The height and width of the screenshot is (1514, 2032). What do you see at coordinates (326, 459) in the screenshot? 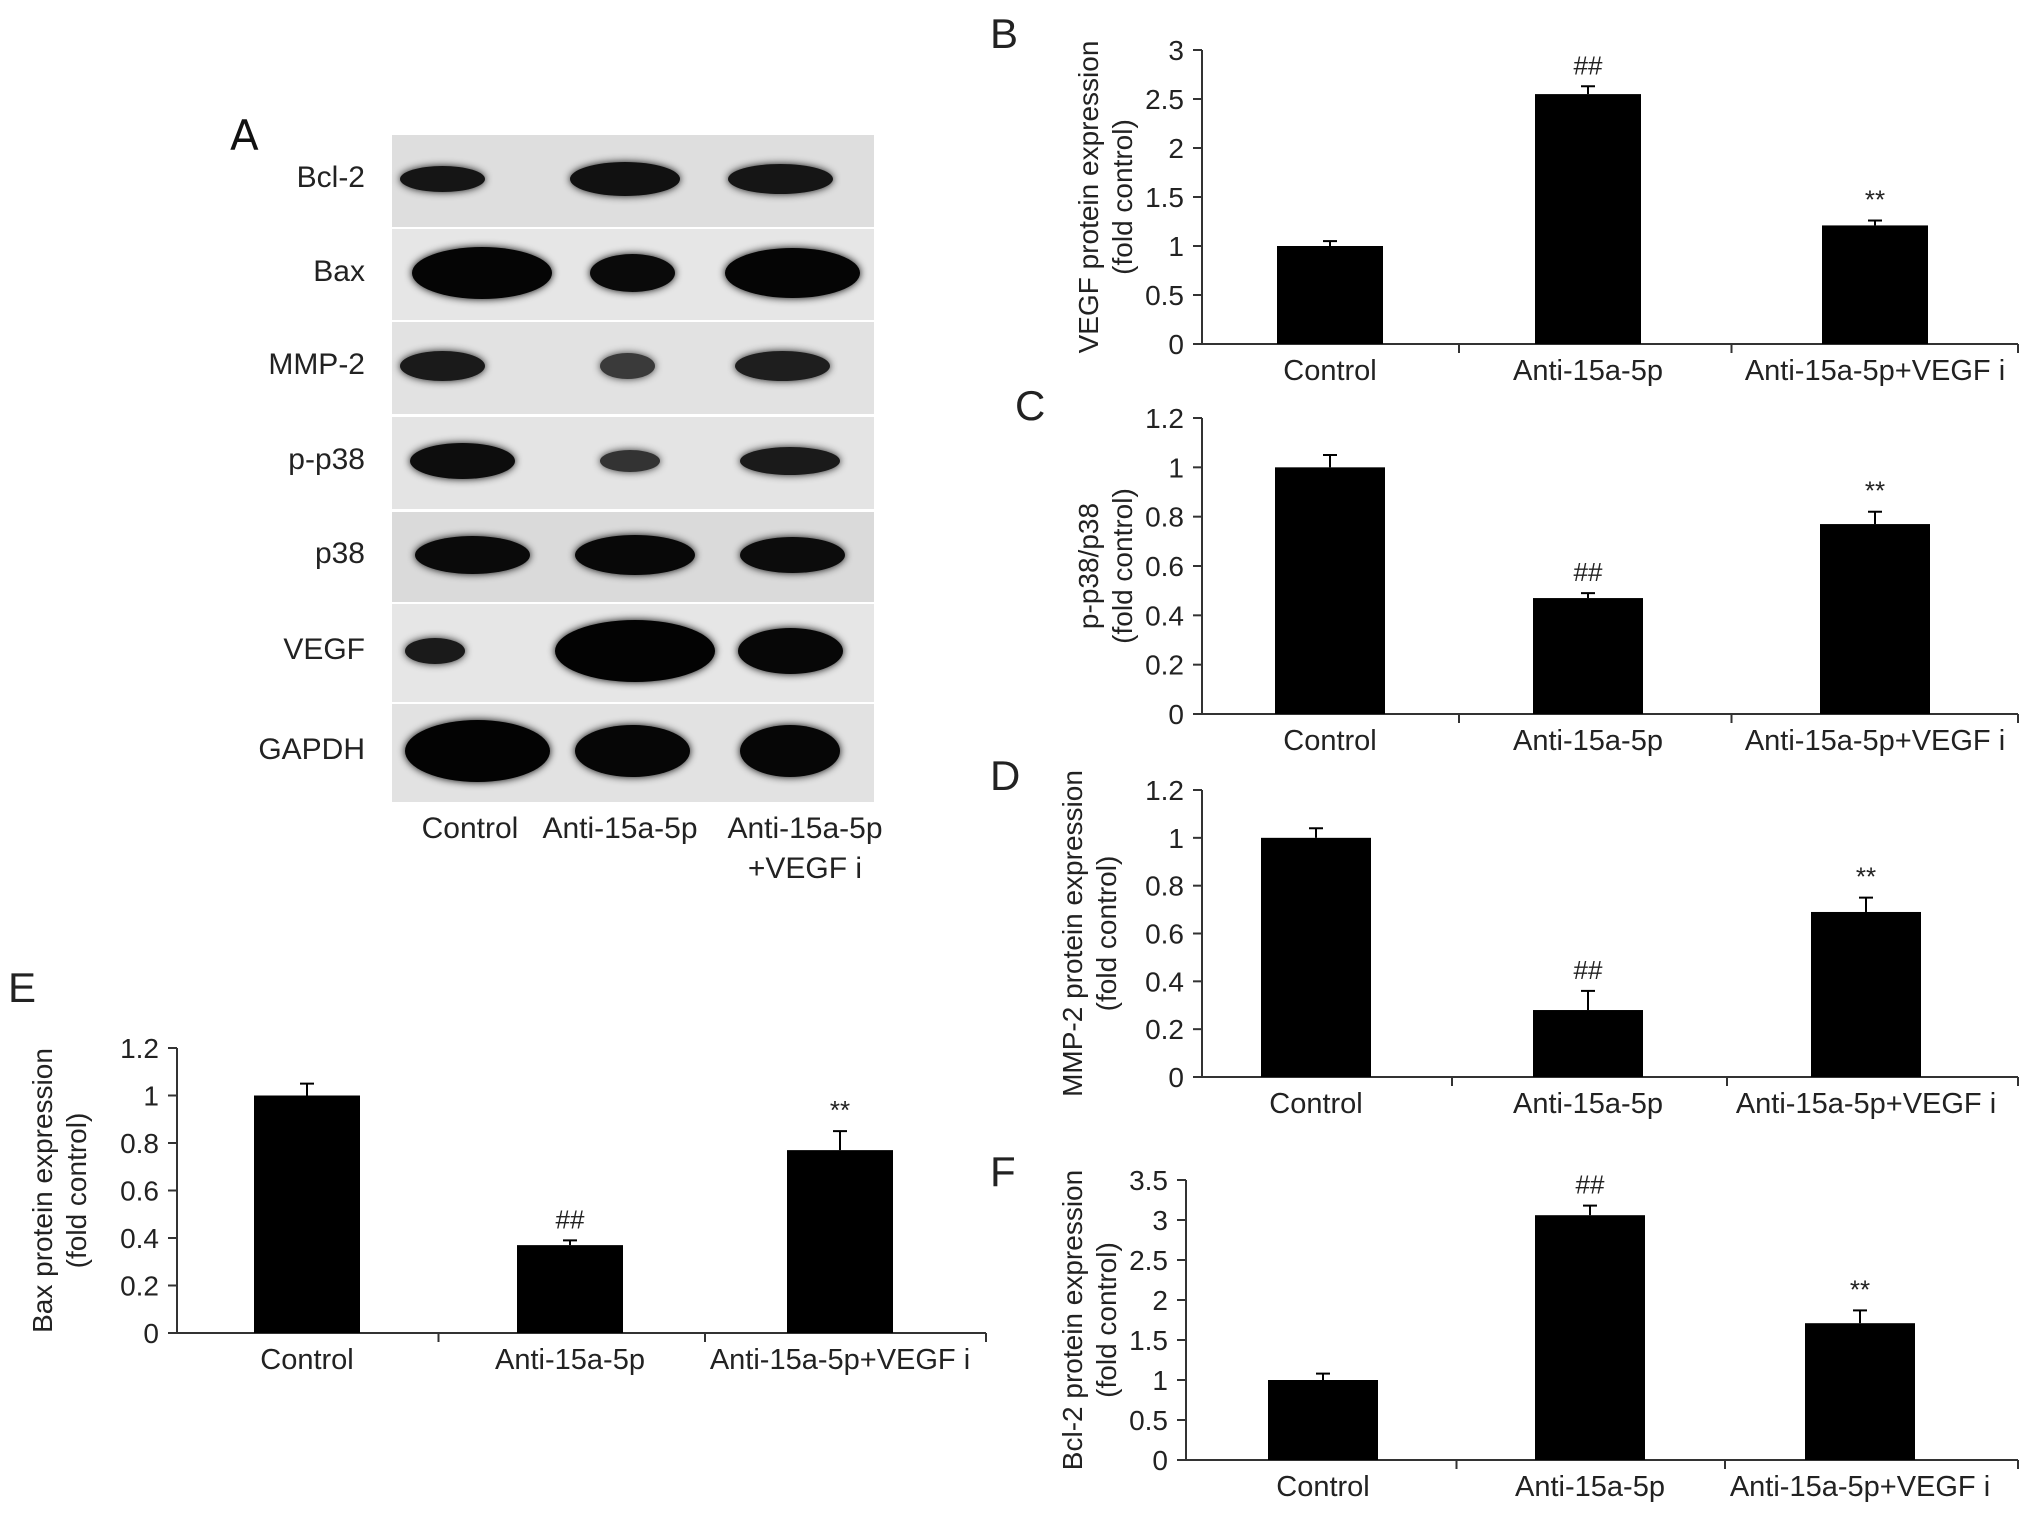
I see `blot-row-label: p-p38` at bounding box center [326, 459].